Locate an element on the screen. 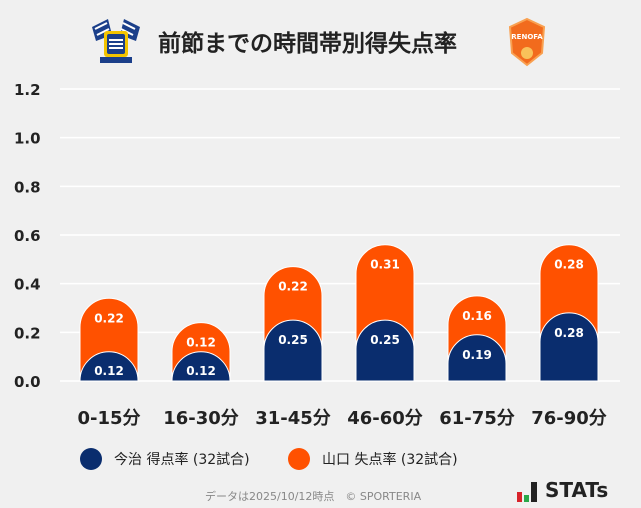 This screenshot has width=641, height=508. x-tick-label: 0-15分 is located at coordinates (108, 418).